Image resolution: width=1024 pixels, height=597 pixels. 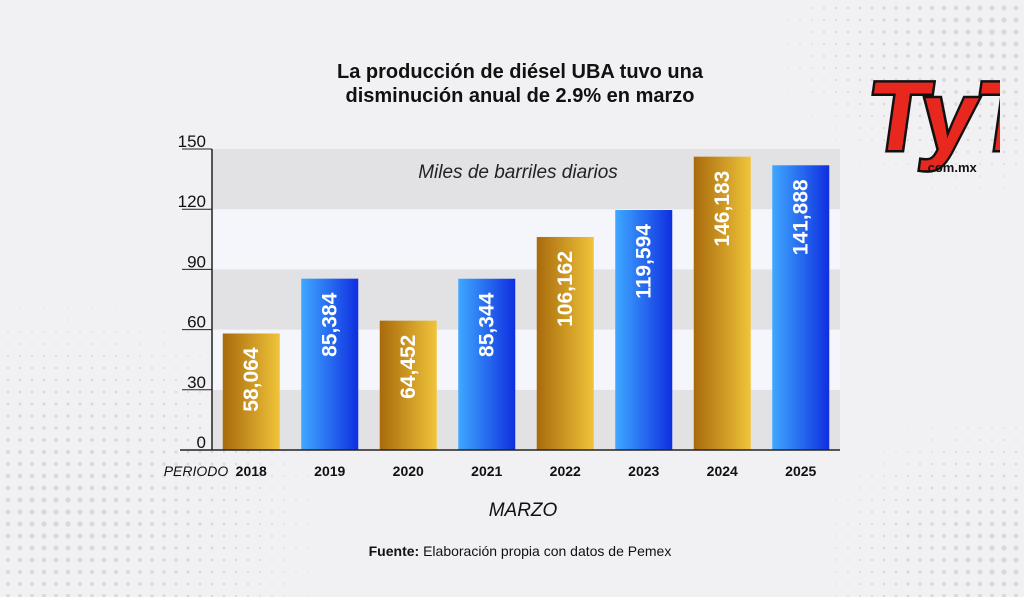 What do you see at coordinates (394, 551) in the screenshot?
I see `source-label: Fuente:` at bounding box center [394, 551].